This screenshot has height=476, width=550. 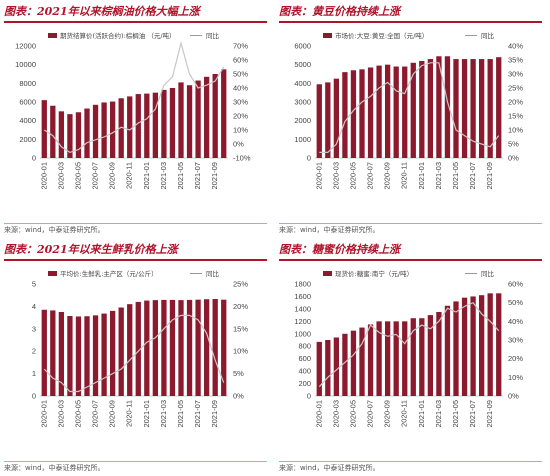 What do you see at coordinates (27, 139) in the screenshot?
I see `y-left-tick-label: 2000` at bounding box center [27, 139].